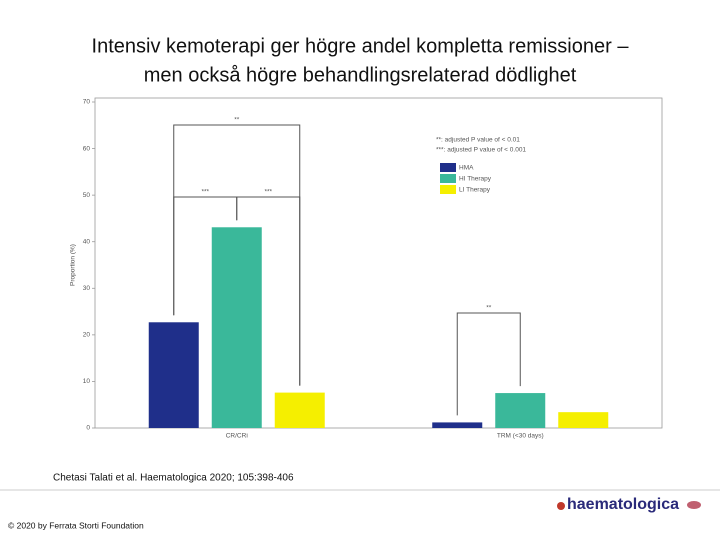  I want to click on y-tick-label: 30, so click(87, 288).